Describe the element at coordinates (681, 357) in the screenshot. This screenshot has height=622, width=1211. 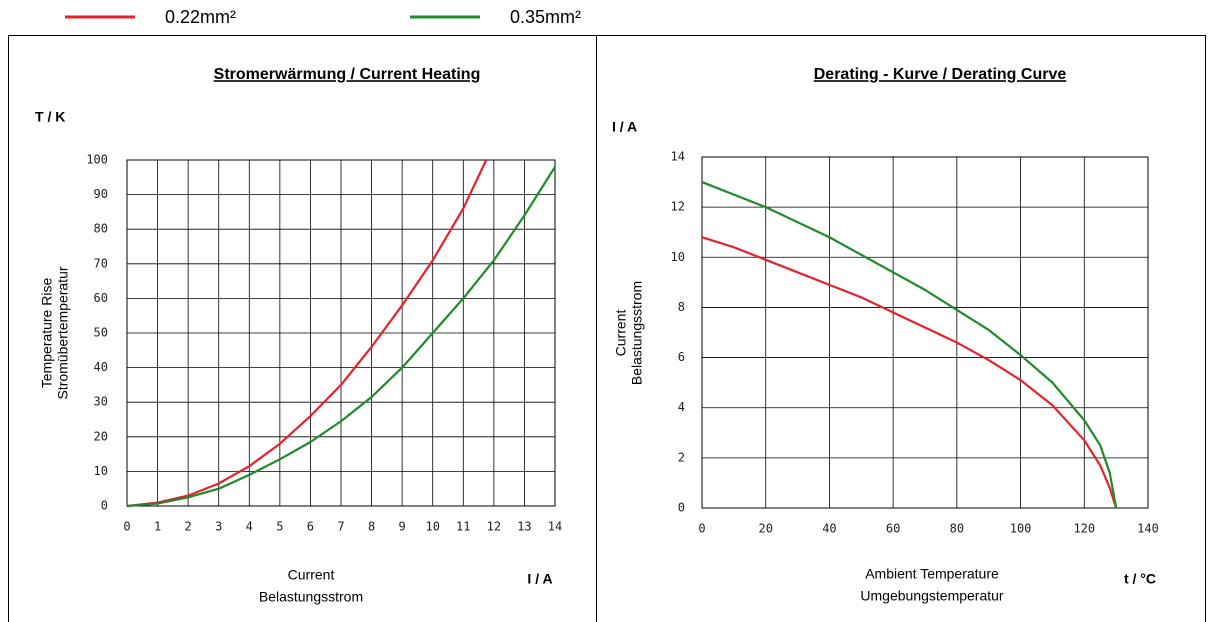
I see `y-tick-label: 6` at that location.